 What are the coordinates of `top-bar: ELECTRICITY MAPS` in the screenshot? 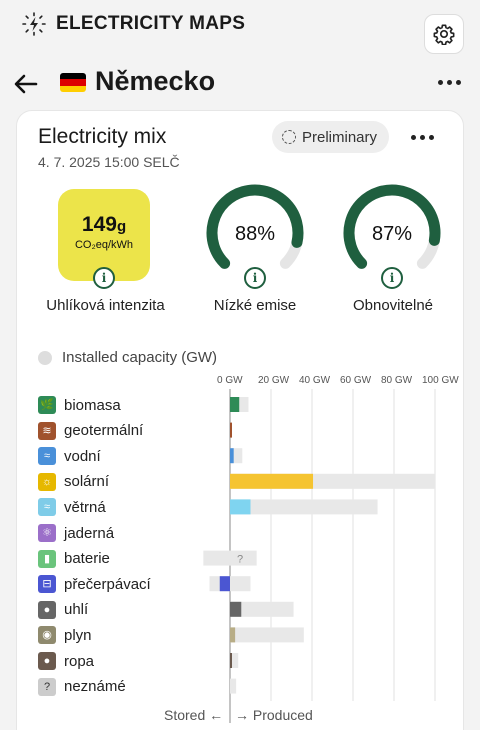 It's located at (240, 28).